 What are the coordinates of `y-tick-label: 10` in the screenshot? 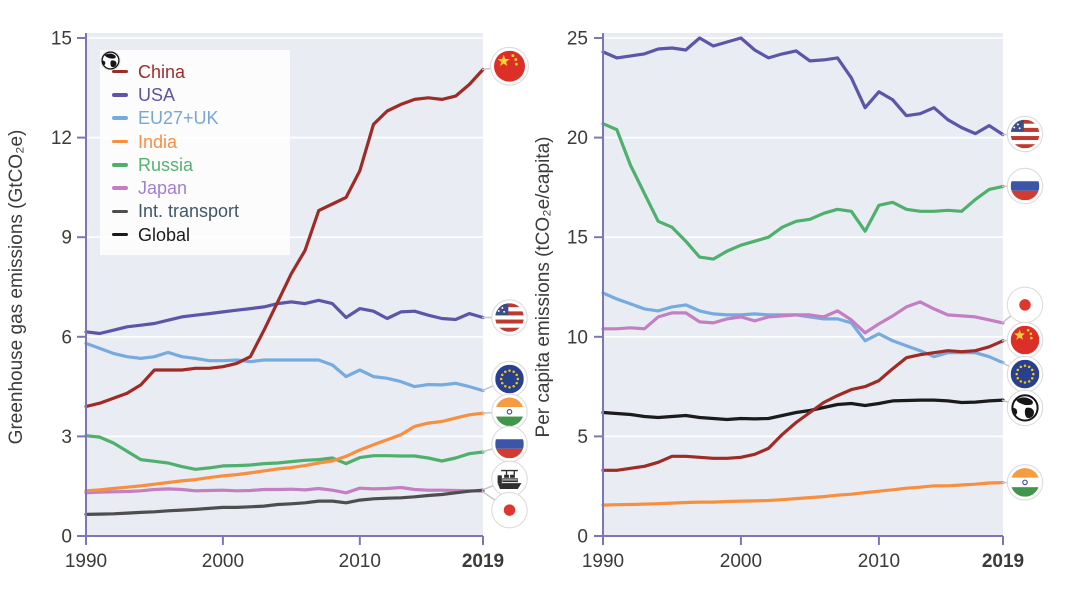 It's located at (577, 337).